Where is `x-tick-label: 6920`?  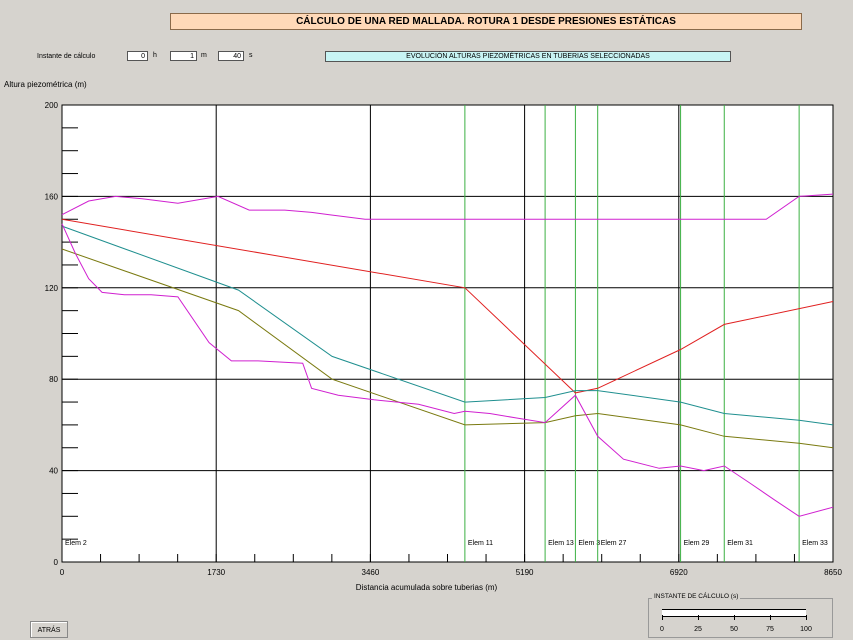
x-tick-label: 6920 is located at coordinates (679, 572).